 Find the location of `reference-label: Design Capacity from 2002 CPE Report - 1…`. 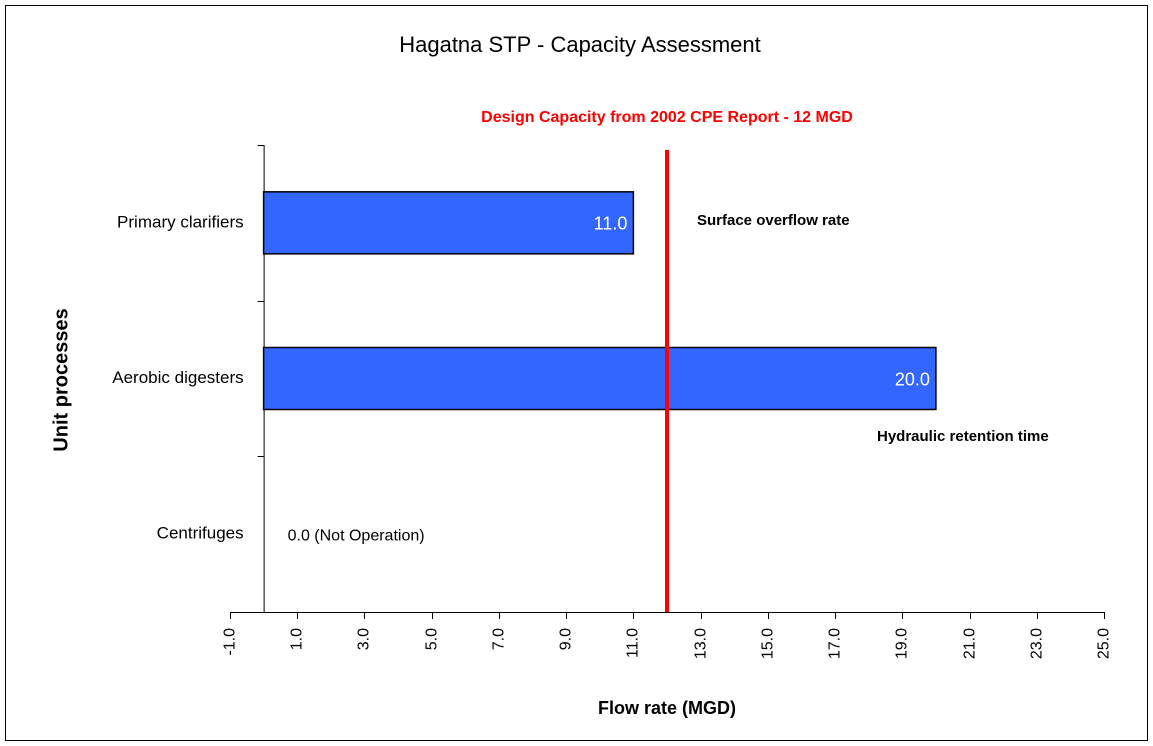

reference-label: Design Capacity from 2002 CPE Report - 1… is located at coordinates (667, 117).